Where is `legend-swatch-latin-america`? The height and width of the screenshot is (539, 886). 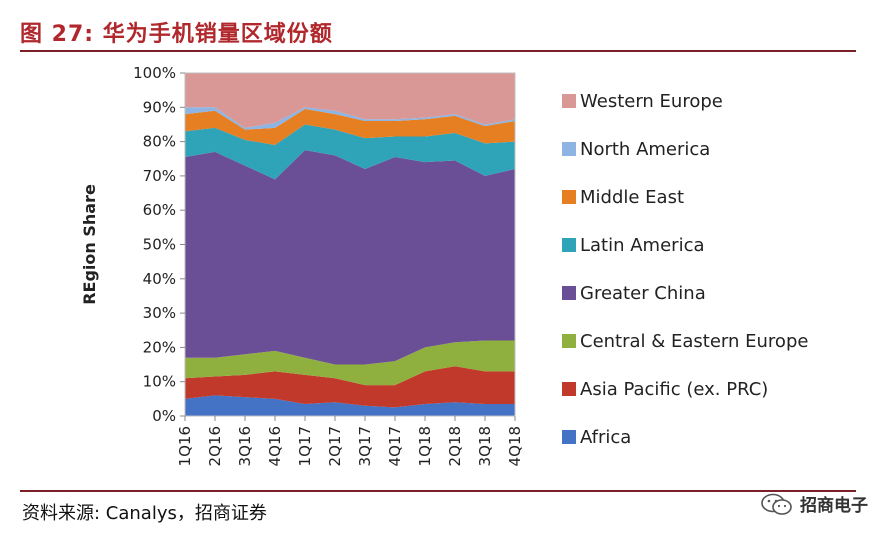
legend-swatch-latin-america is located at coordinates (569, 245).